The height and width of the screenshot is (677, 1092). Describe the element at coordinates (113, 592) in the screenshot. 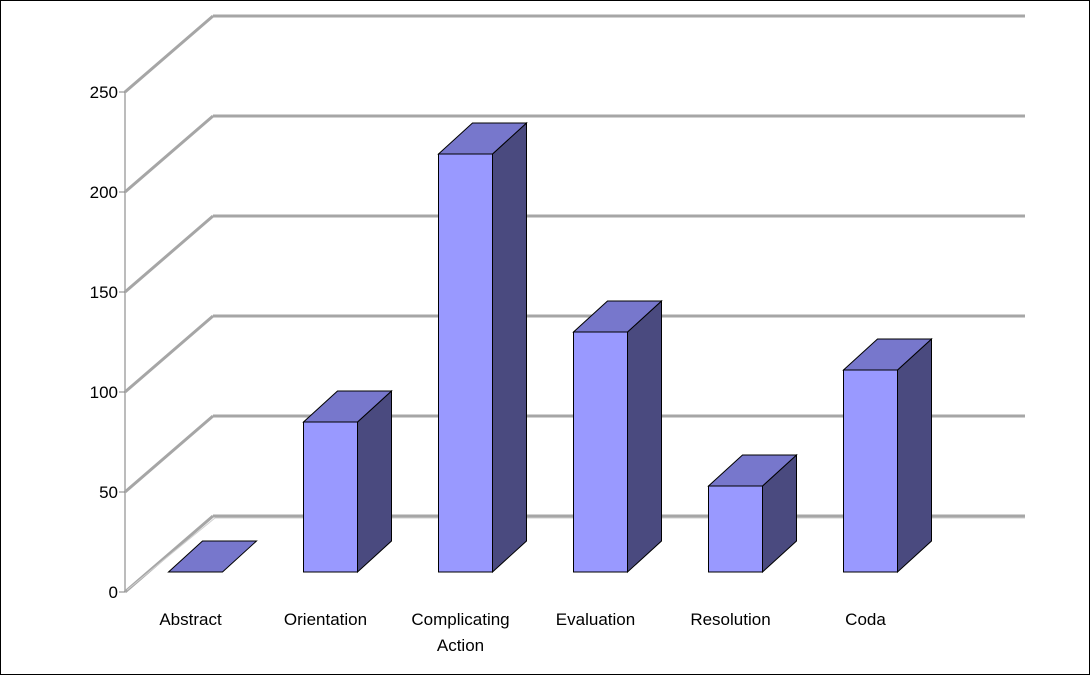

I see `y-tick-label: 0` at that location.